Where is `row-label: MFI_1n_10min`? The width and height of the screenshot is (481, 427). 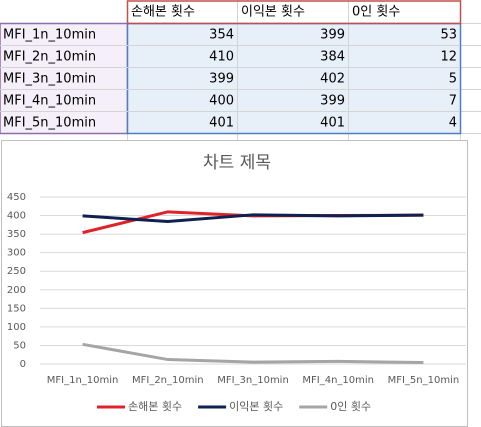 row-label: MFI_1n_10min is located at coordinates (49, 35).